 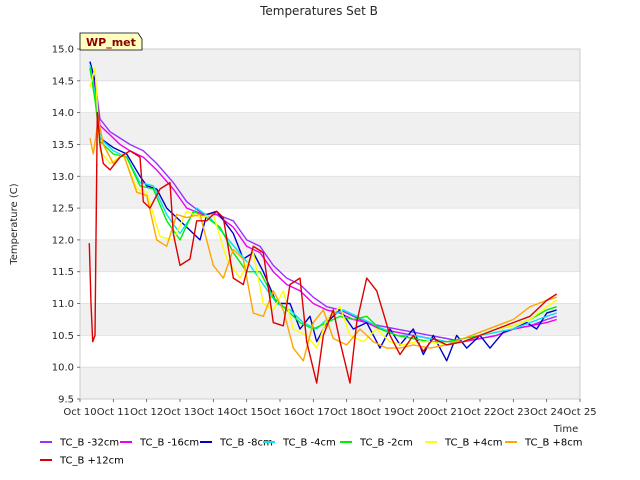 What do you see at coordinates (579, 412) in the screenshot?
I see `x-tick-label: Oct 25` at bounding box center [579, 412].